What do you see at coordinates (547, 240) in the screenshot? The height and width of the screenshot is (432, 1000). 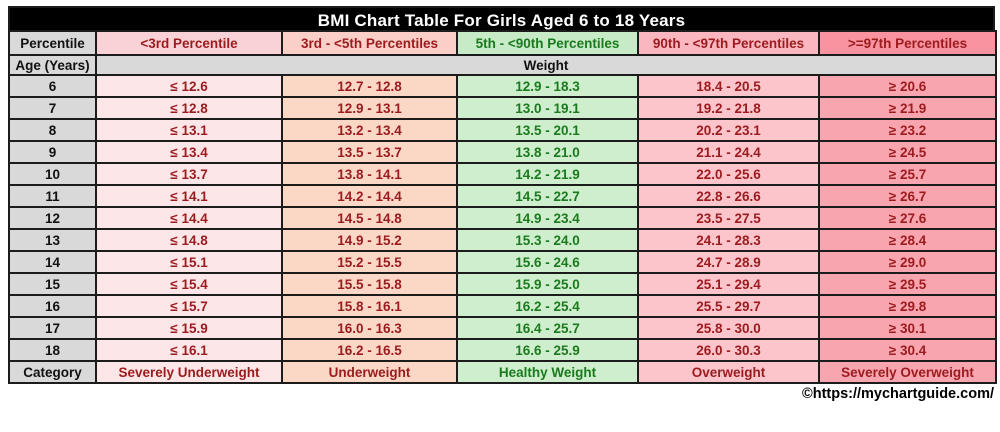 I see `bmi-range-cell: 15.3 - 24.0` at bounding box center [547, 240].